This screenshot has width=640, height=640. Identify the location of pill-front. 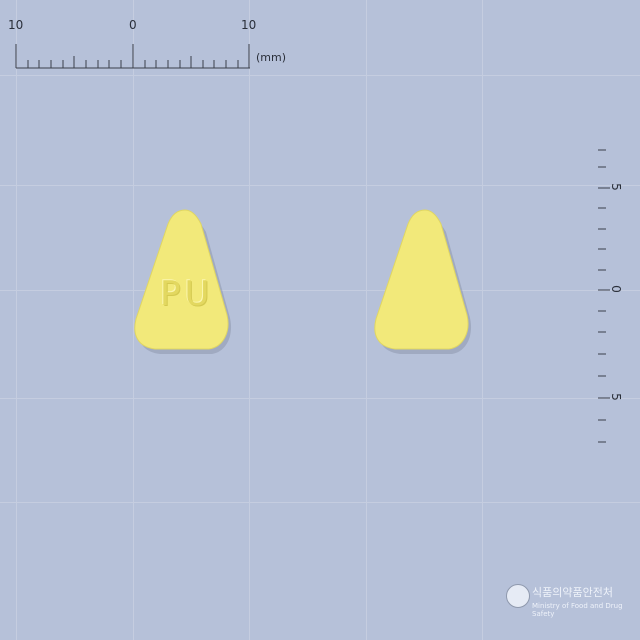
(181, 279).